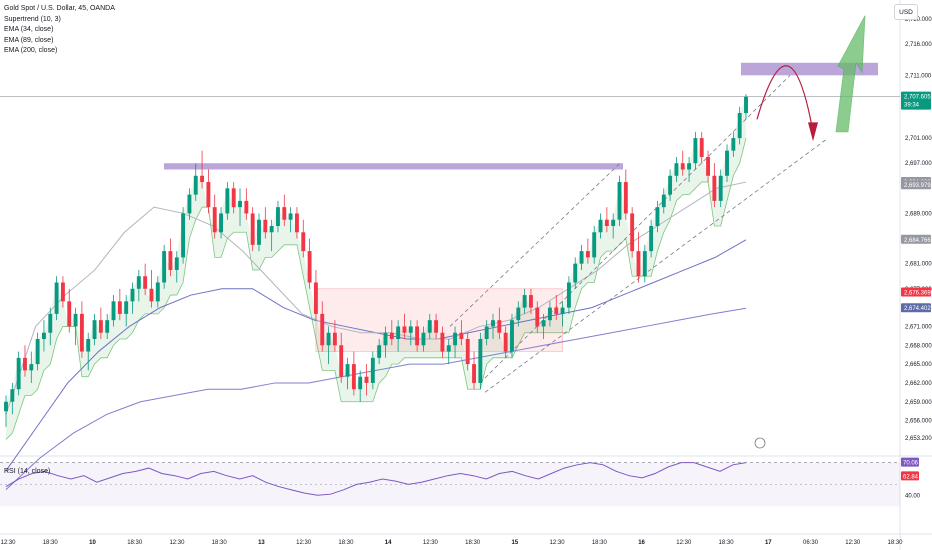 Image resolution: width=932 pixels, height=550 pixels. I want to click on price-tick-label: 2,681.000, so click(918, 265).